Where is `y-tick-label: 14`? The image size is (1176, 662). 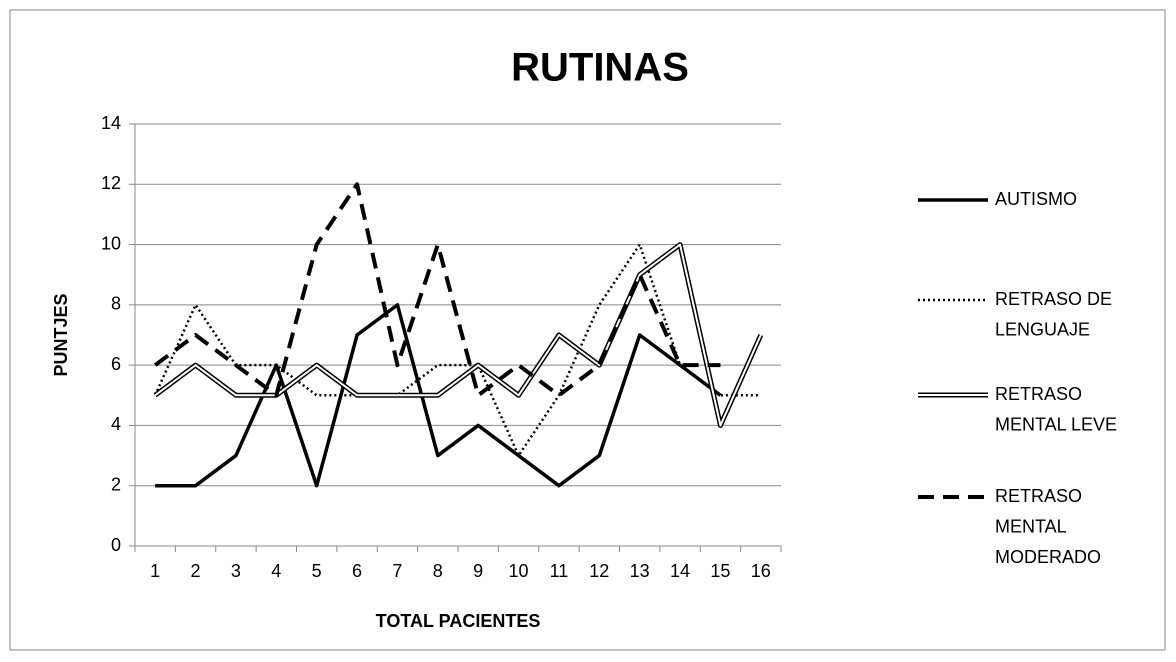 y-tick-label: 14 is located at coordinates (111, 123).